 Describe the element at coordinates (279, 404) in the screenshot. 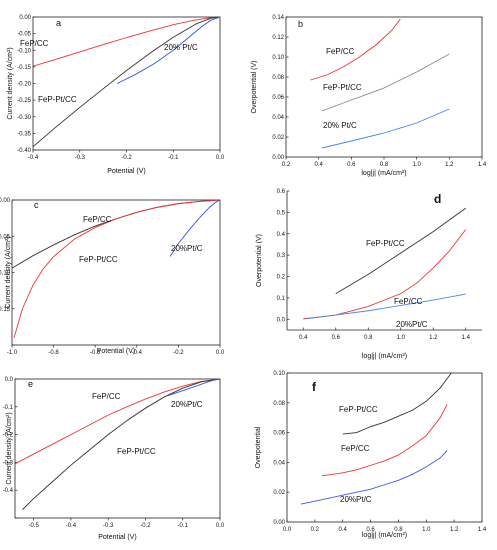

I see `y-tick-label: 0.08` at that location.